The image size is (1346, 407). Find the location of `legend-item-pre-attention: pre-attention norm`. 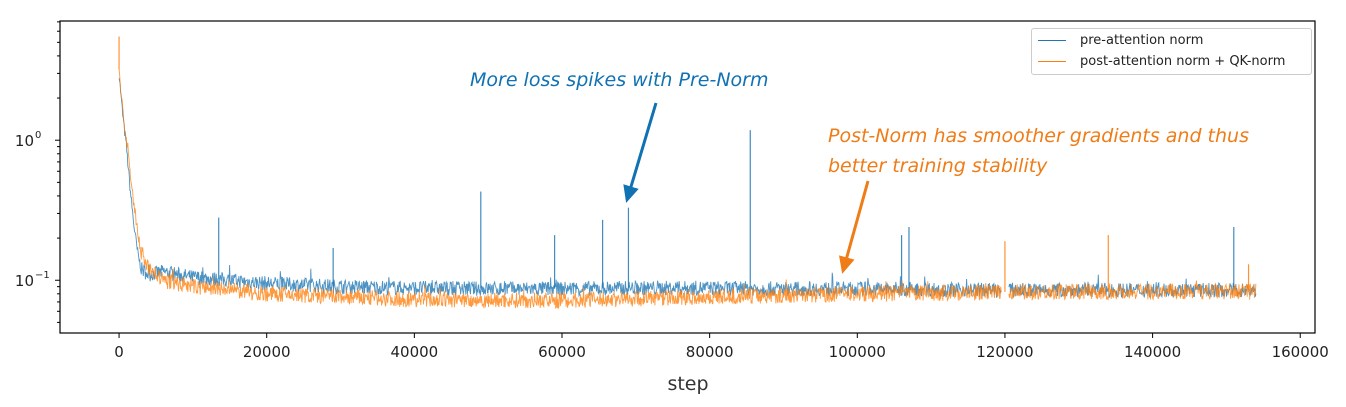

legend-item-pre-attention: pre-attention norm is located at coordinates (1120, 40).